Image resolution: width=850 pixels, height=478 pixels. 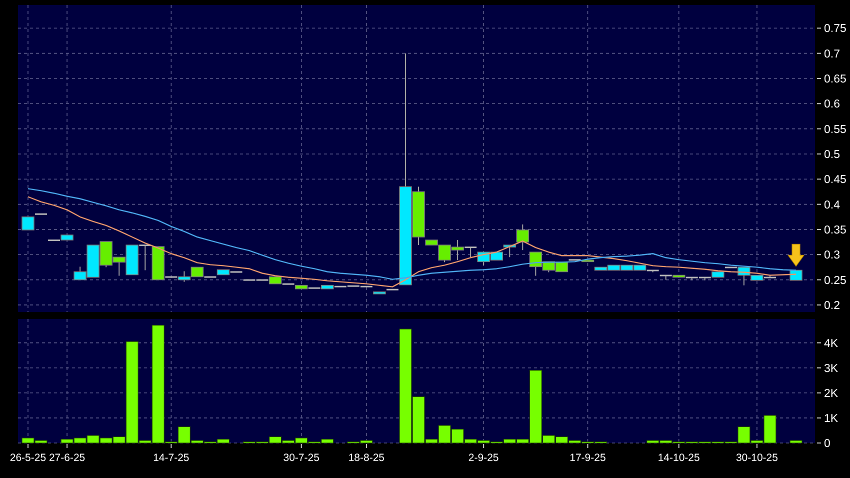 What do you see at coordinates (67, 458) in the screenshot?
I see `x-tick-label: 27-6-25` at bounding box center [67, 458].